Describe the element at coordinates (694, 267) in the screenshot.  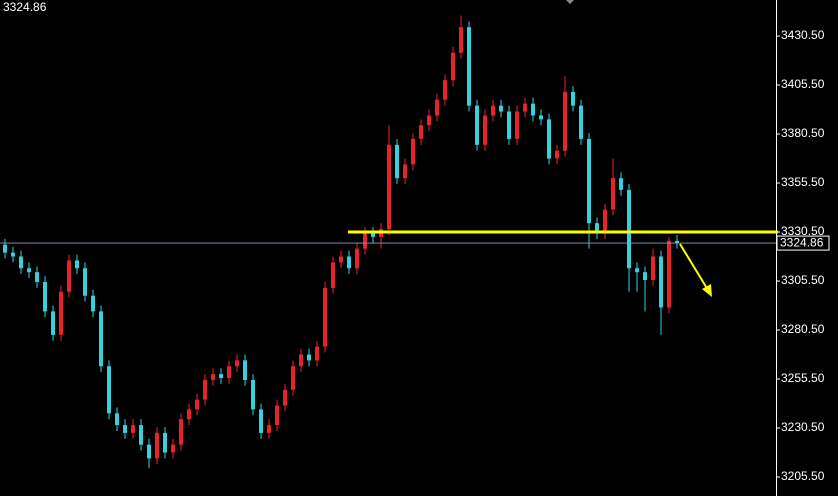
I see `arrow-shaft` at that location.